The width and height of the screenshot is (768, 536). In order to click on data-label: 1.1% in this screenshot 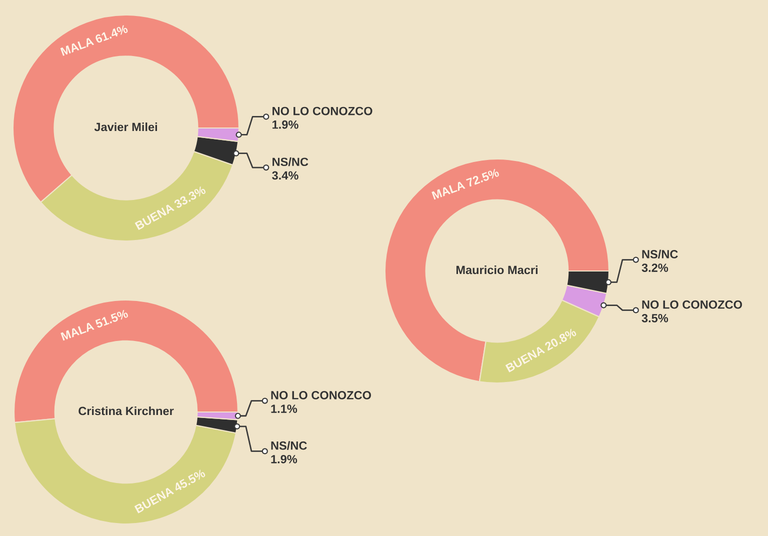, I will do `click(284, 408)`.